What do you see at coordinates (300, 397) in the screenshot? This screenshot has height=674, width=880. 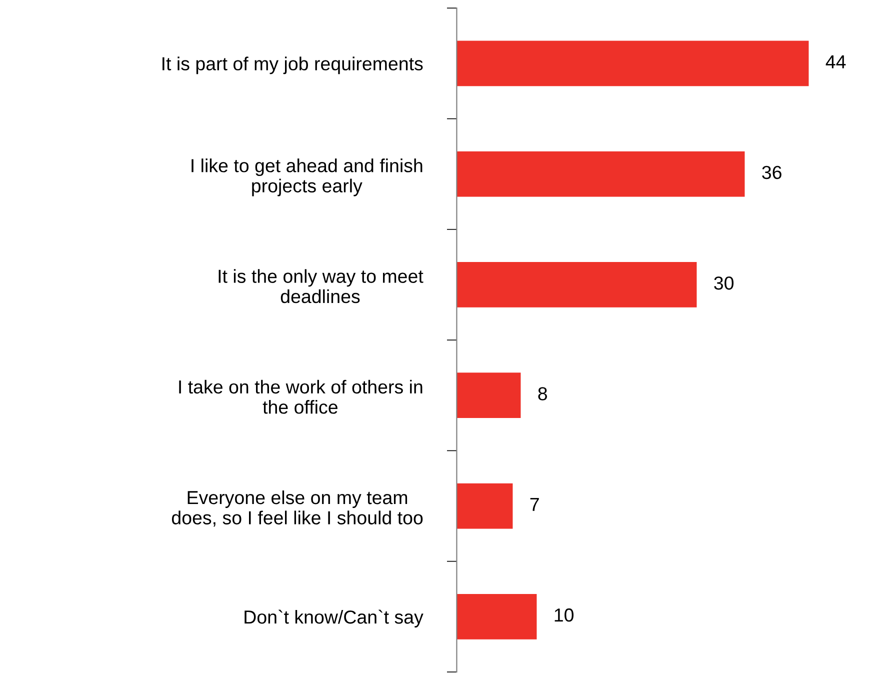 I see `y-tick-label: I take on the work of others in the office` at bounding box center [300, 397].